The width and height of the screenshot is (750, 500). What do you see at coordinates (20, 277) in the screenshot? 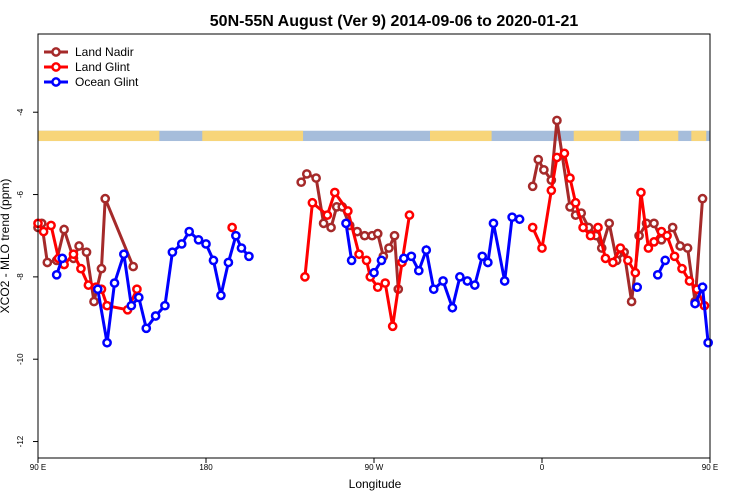
I see `y-tick-label: -8` at bounding box center [20, 277].